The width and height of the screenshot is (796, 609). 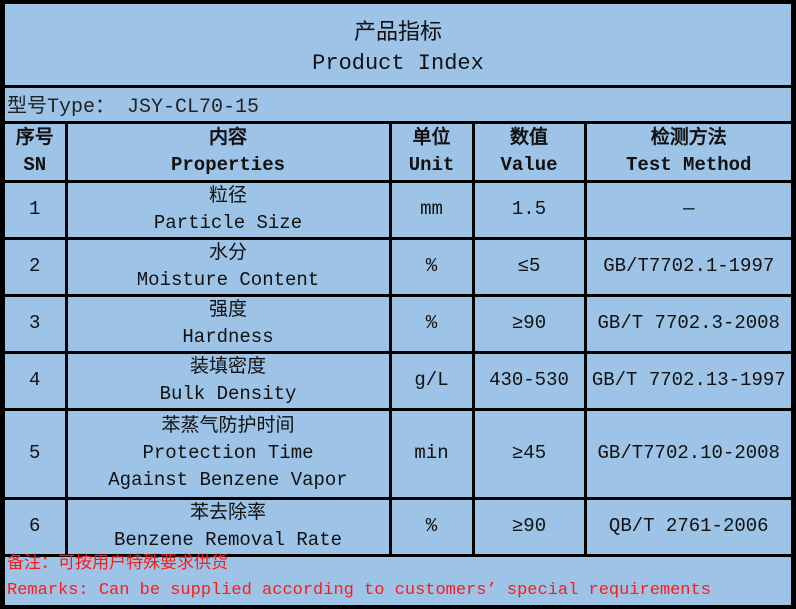 What do you see at coordinates (529, 266) in the screenshot?
I see `cell-value: ≤5` at bounding box center [529, 266].